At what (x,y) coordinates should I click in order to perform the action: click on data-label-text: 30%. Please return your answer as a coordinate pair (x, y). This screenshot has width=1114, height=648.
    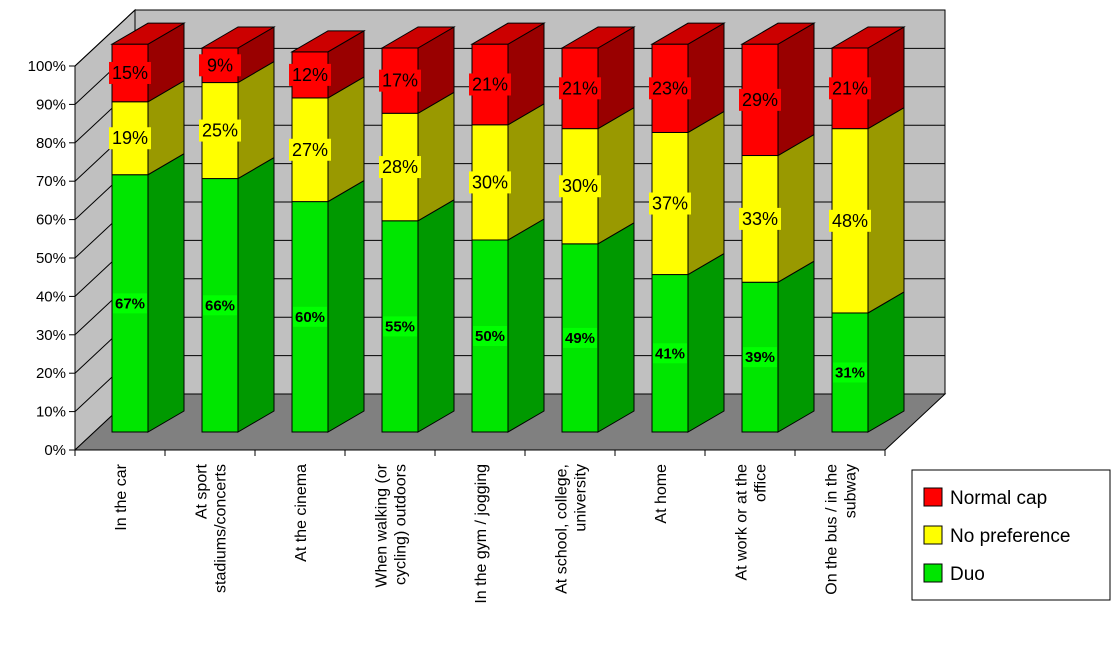
    Looking at the image, I should click on (490, 182).